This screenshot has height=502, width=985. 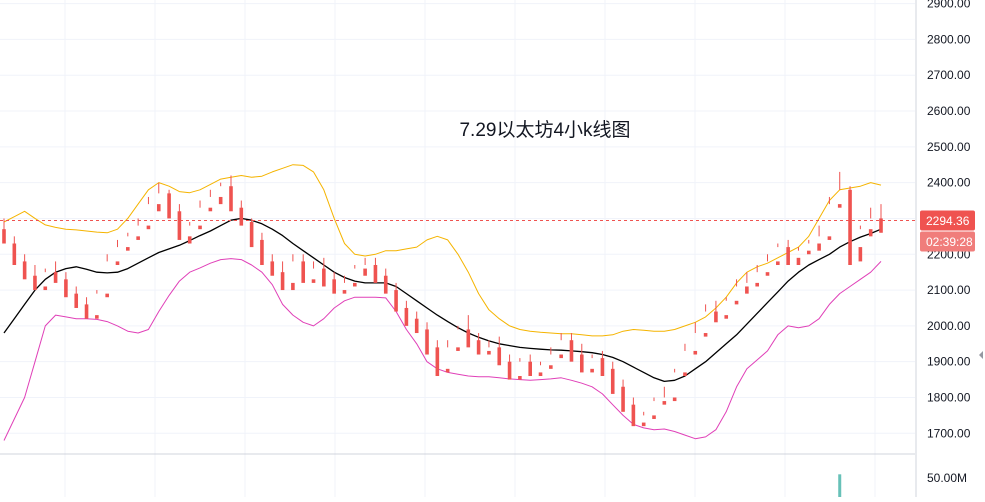 I want to click on countdown-tag, so click(x=947, y=241).